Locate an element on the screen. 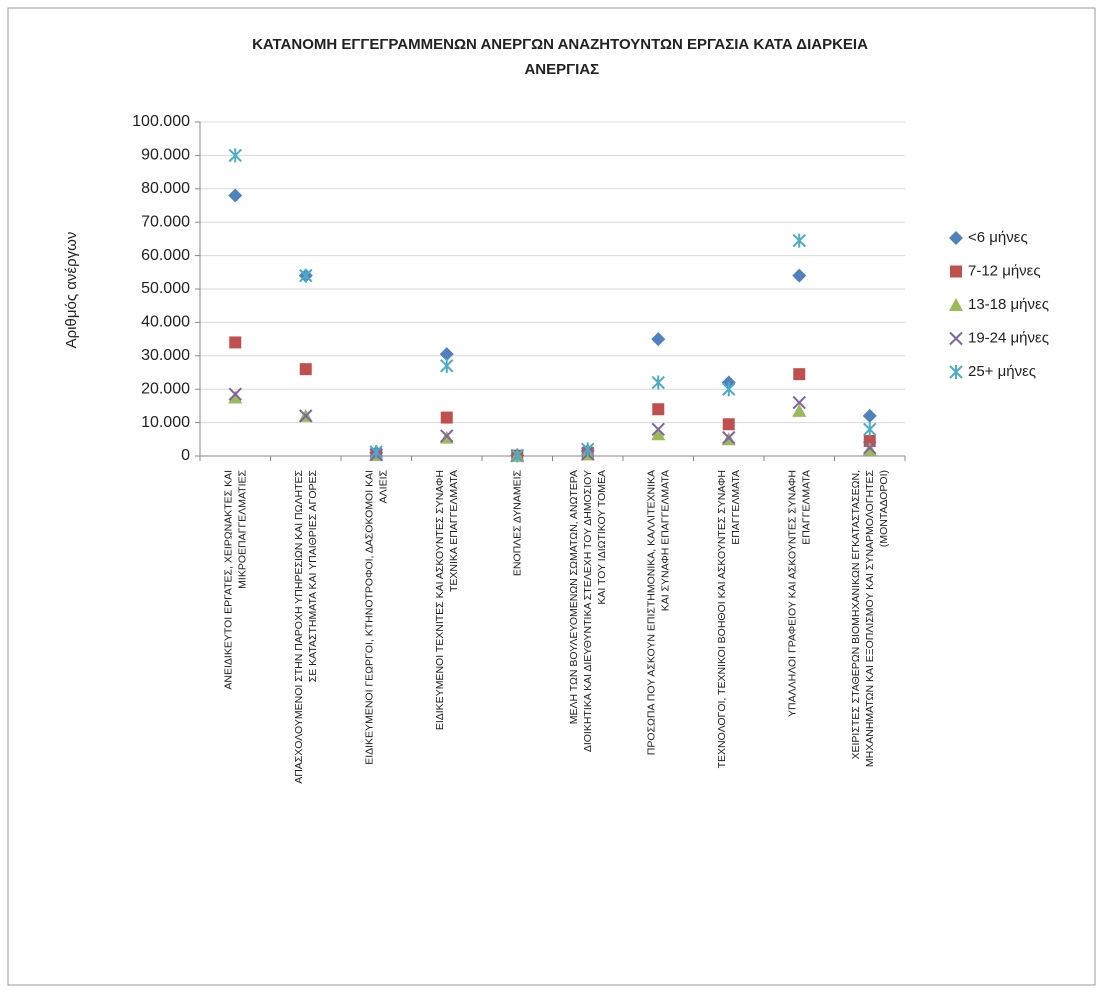 Image resolution: width=1105 pixels, height=993 pixels. y-tick-label: 0 is located at coordinates (185, 455).